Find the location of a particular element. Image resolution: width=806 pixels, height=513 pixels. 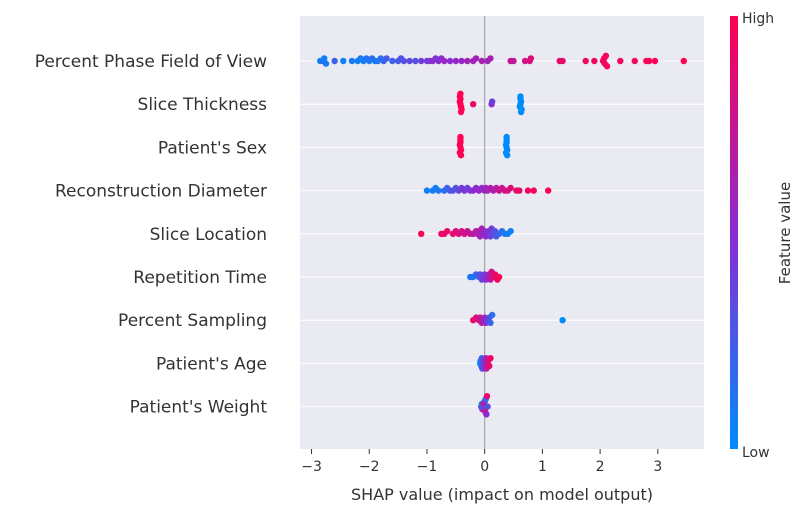

x-tick-label: 1 is located at coordinates (542, 467).